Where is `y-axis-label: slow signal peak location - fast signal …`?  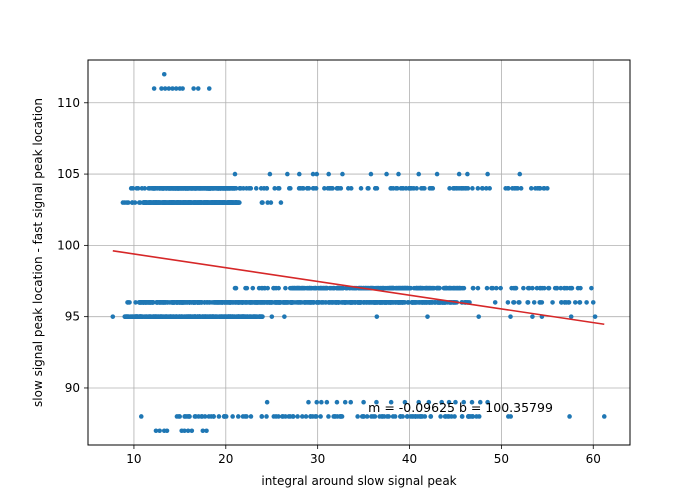 y-axis-label: slow signal peak location - fast signal … is located at coordinates (38, 252).